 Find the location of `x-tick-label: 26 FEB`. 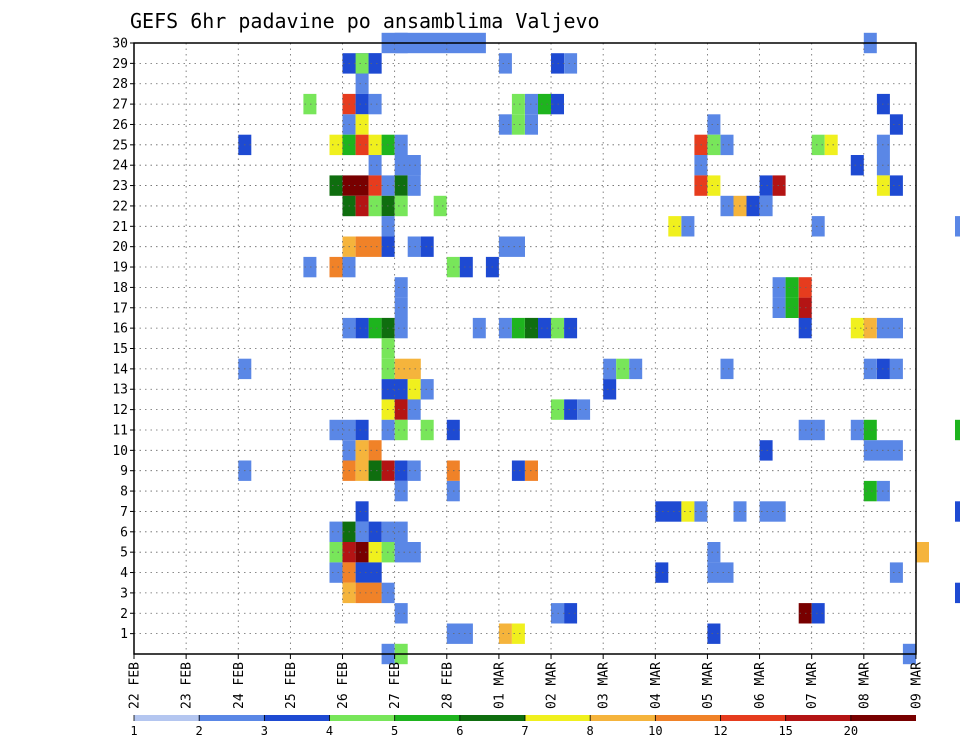

x-tick-label: 26 FEB is located at coordinates (343, 685).